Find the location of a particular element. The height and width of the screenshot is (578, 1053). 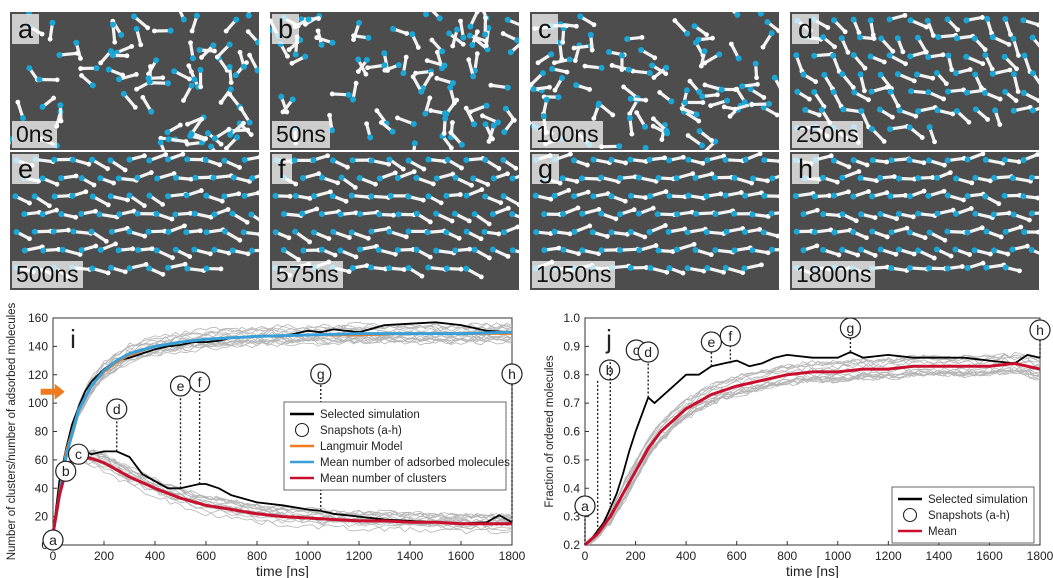

y-tick-label: 0.8 is located at coordinates (571, 375).